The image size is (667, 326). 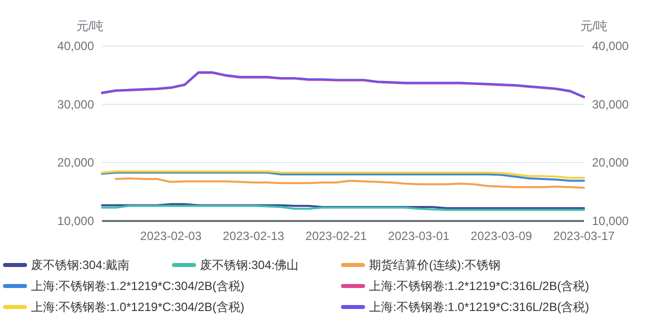 I want to click on x-tick-label: 2023-03-01, so click(x=419, y=236).